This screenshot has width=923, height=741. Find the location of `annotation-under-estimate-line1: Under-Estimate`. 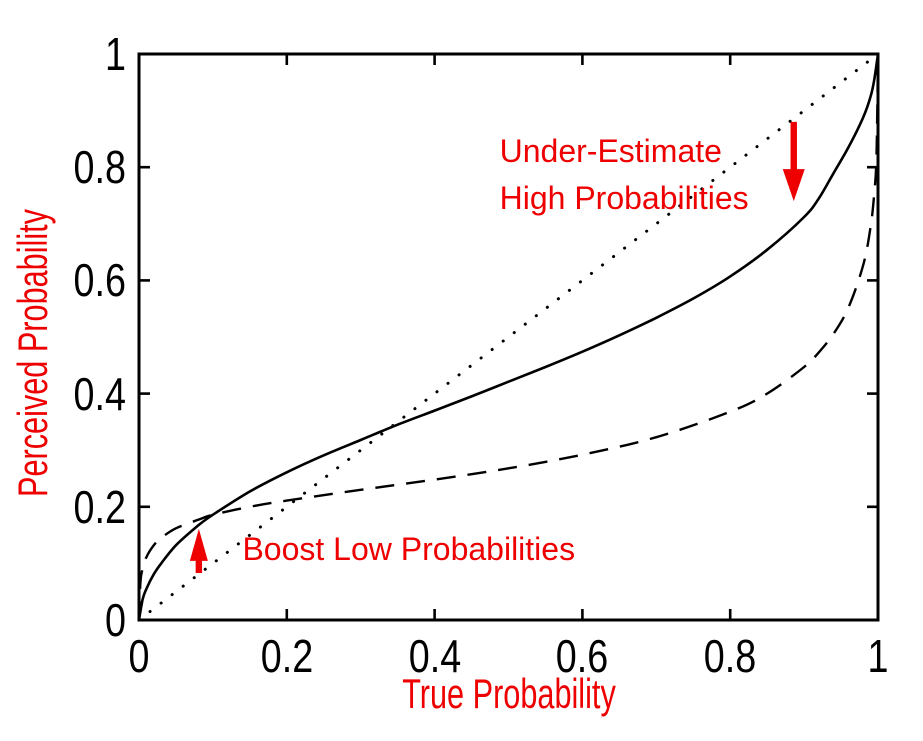

annotation-under-estimate-line1: Under-Estimate is located at coordinates (610, 151).